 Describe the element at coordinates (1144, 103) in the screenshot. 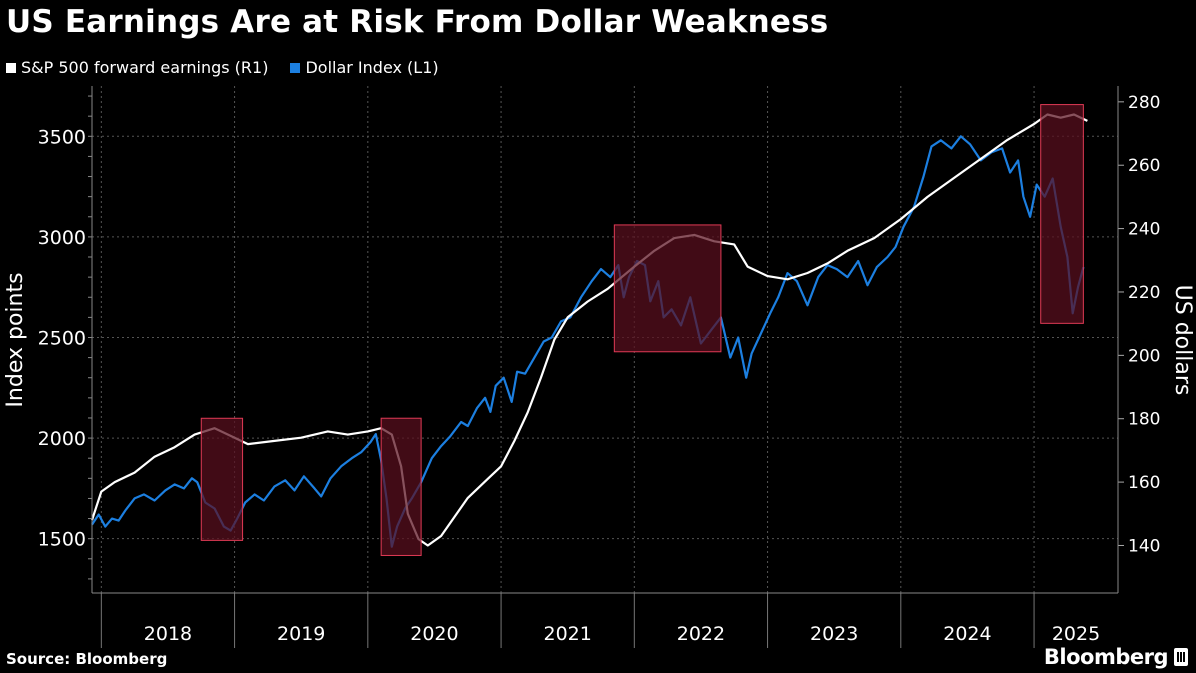

I see `y-tick-label-right: 280` at that location.